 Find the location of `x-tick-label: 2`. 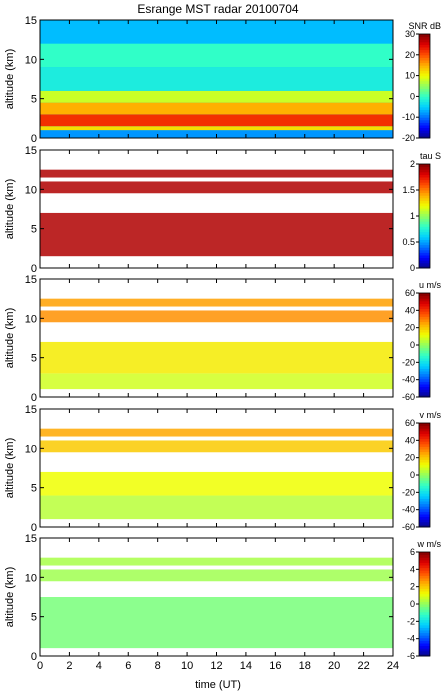

x-tick-label: 2 is located at coordinates (69, 666).